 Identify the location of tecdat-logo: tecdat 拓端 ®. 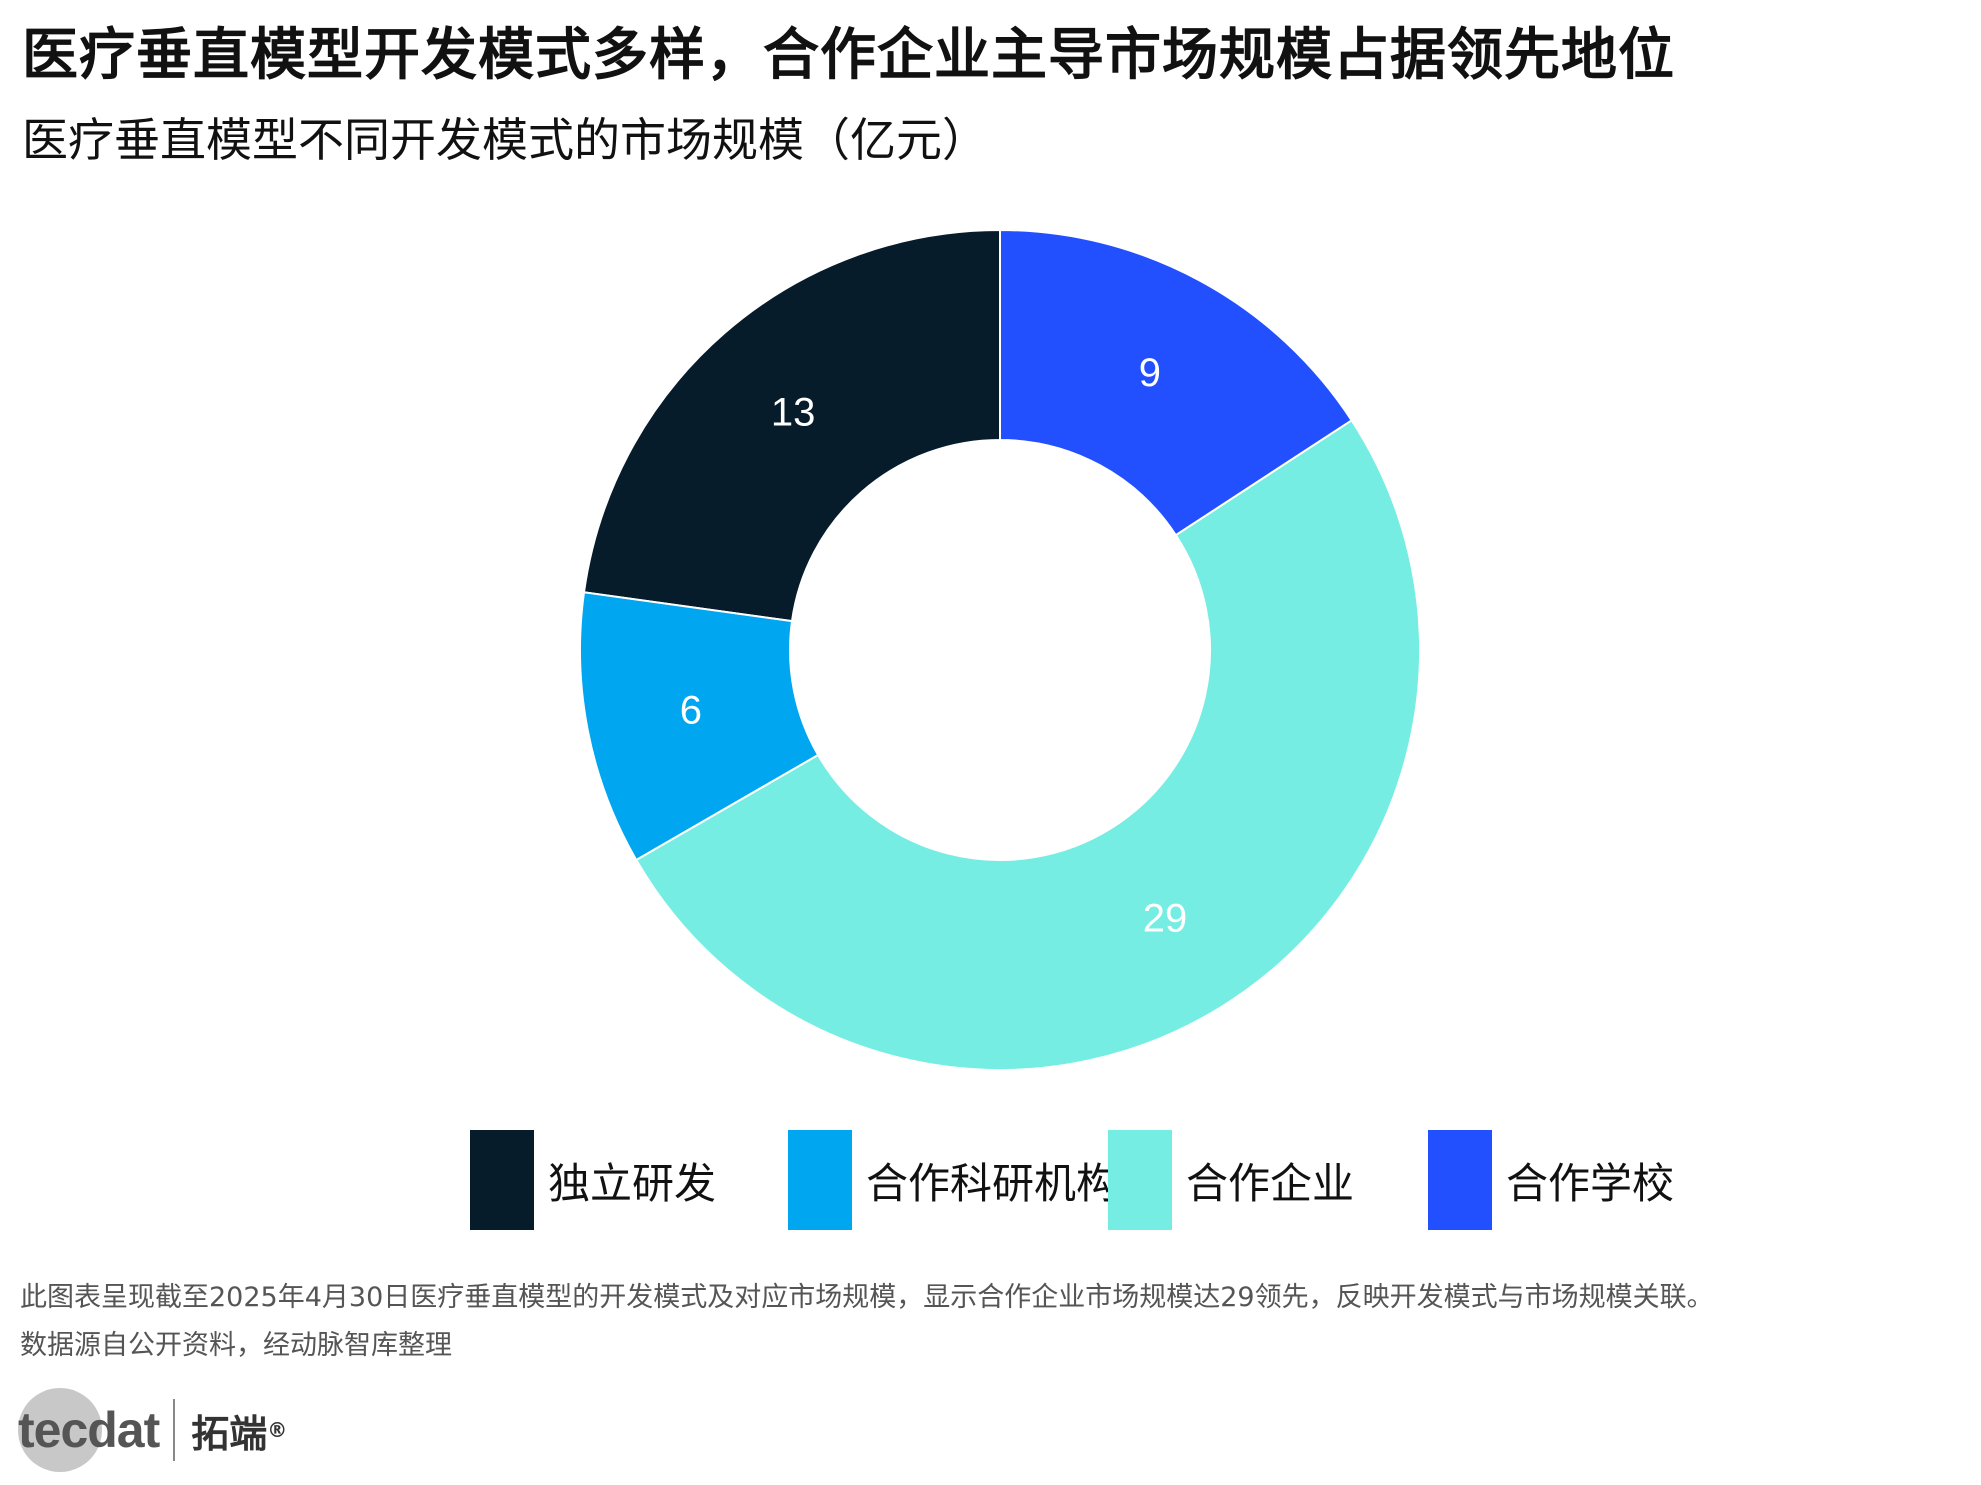
(152, 1430).